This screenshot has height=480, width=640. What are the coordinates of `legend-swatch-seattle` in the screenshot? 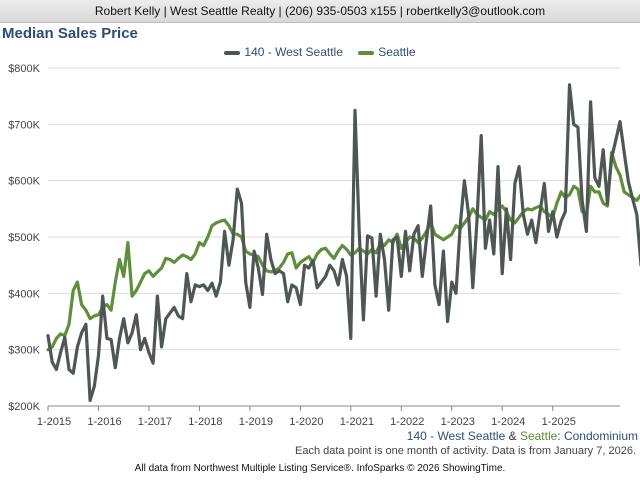 It's located at (366, 52).